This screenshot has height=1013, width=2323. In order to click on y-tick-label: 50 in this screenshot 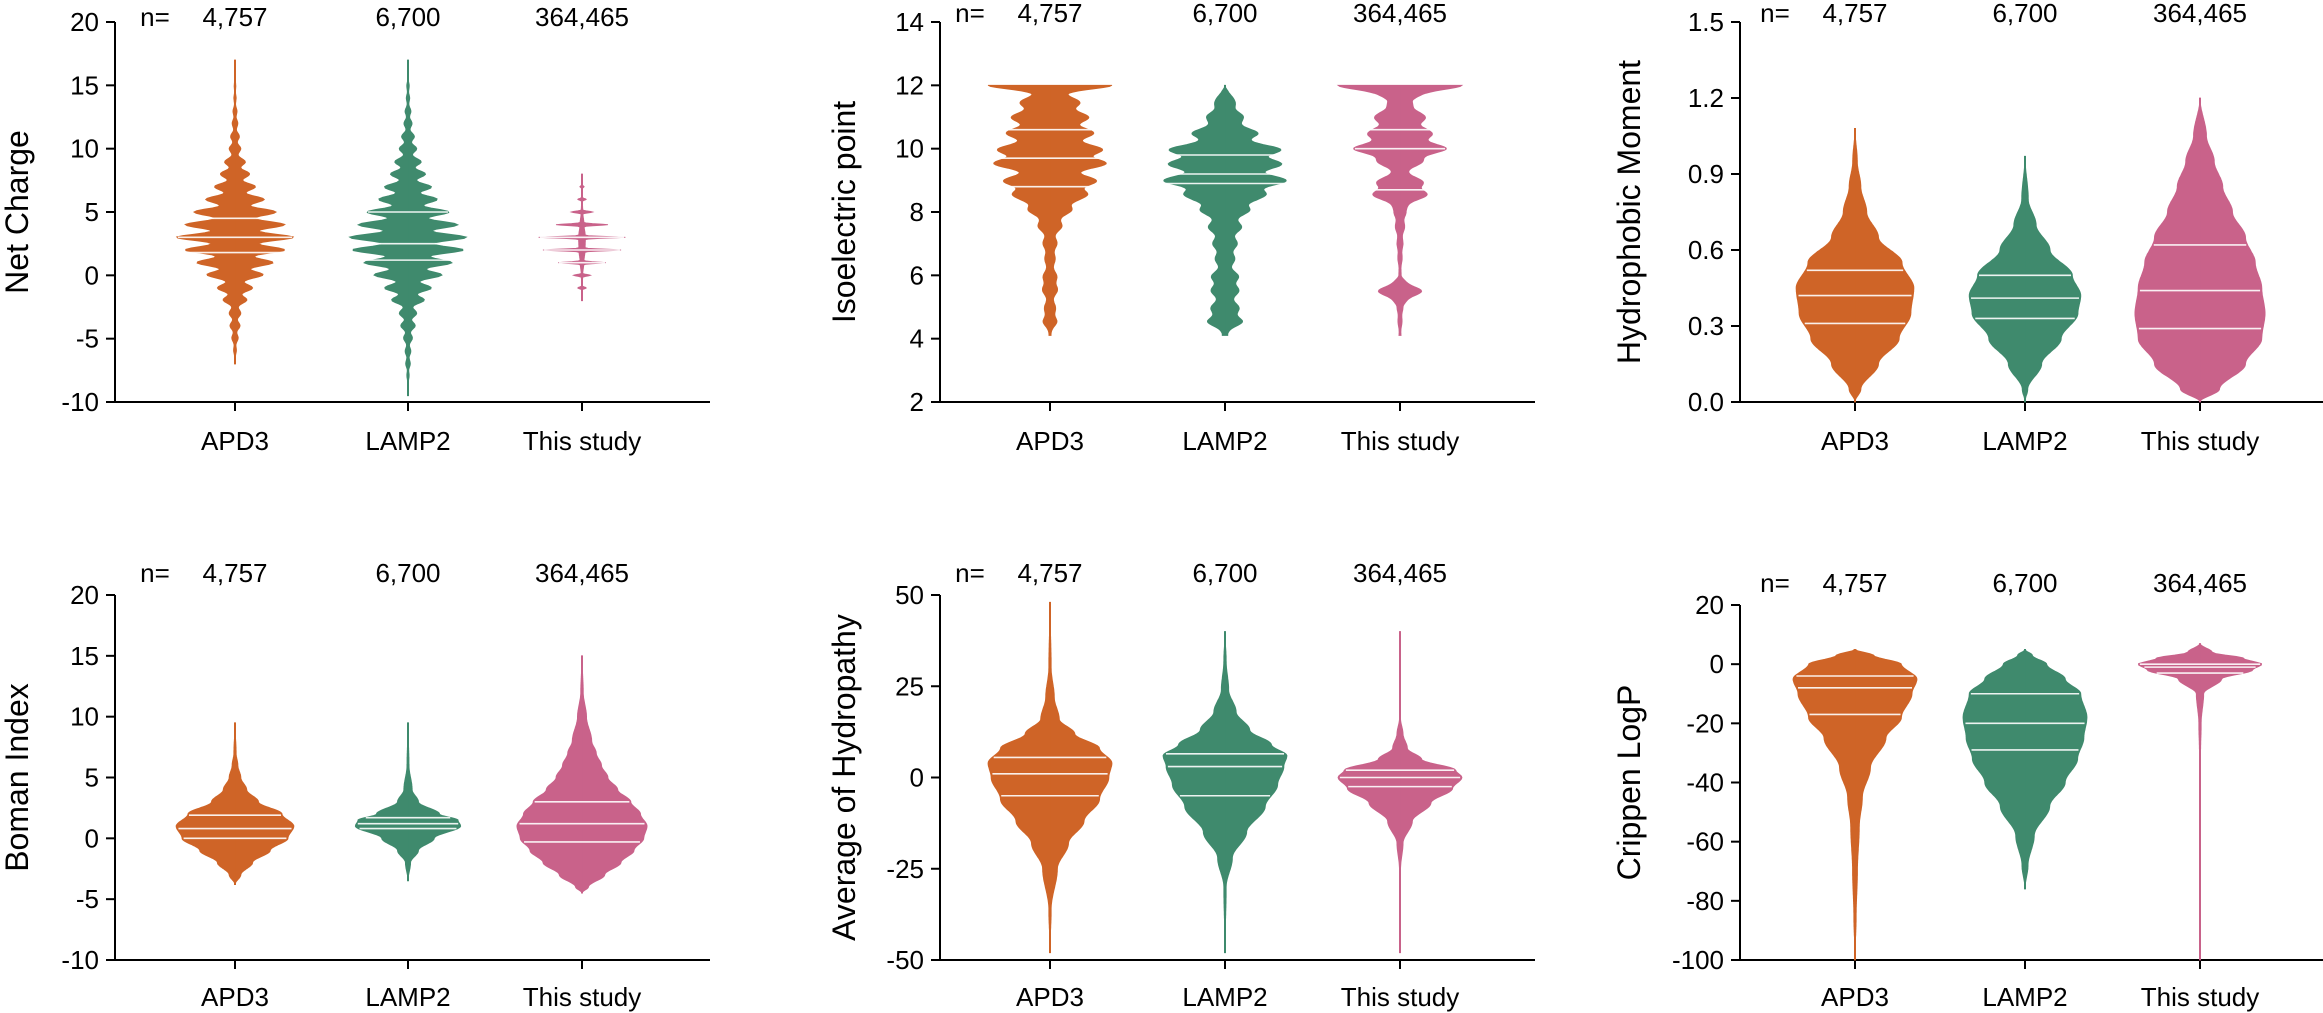, I will do `click(909, 595)`.